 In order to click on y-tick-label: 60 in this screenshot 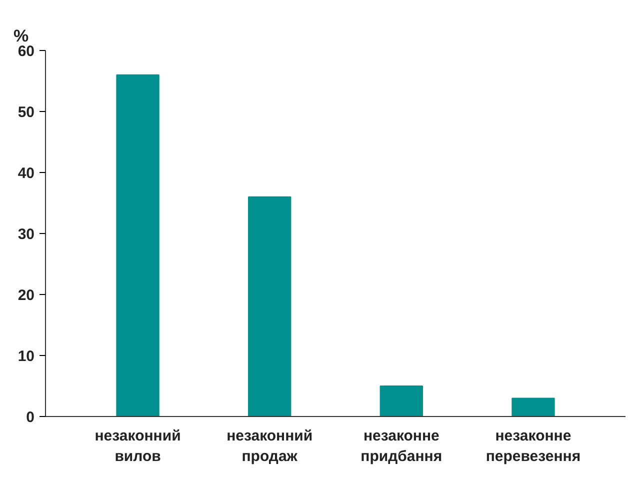, I will do `click(26, 51)`.